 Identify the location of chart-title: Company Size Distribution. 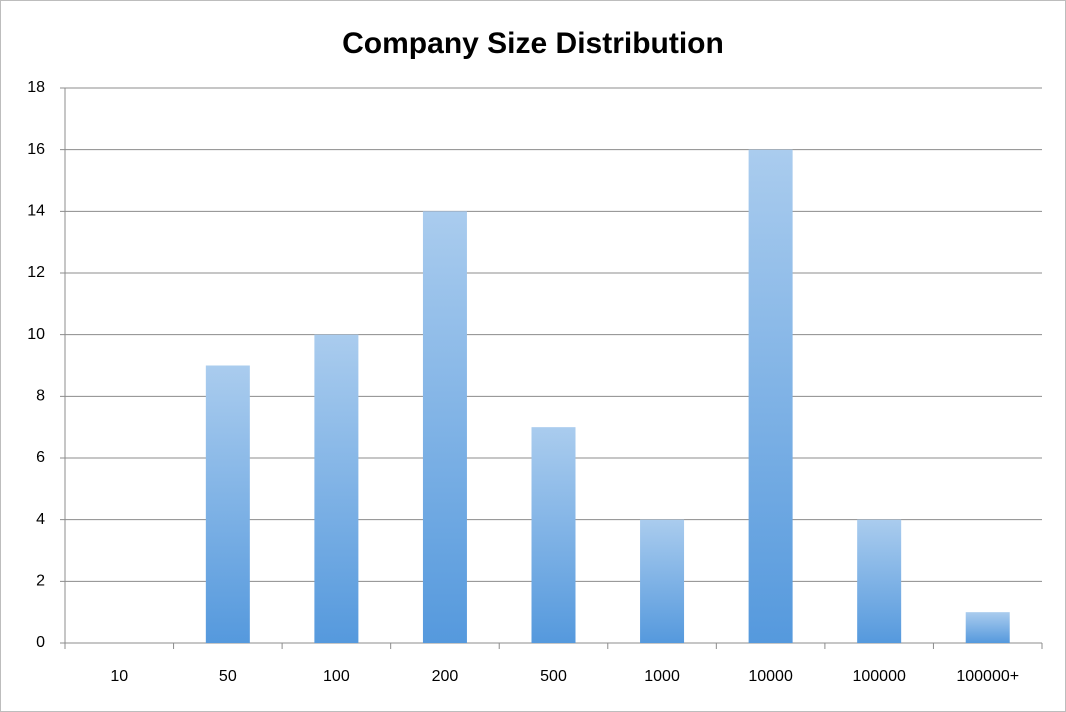
(533, 43).